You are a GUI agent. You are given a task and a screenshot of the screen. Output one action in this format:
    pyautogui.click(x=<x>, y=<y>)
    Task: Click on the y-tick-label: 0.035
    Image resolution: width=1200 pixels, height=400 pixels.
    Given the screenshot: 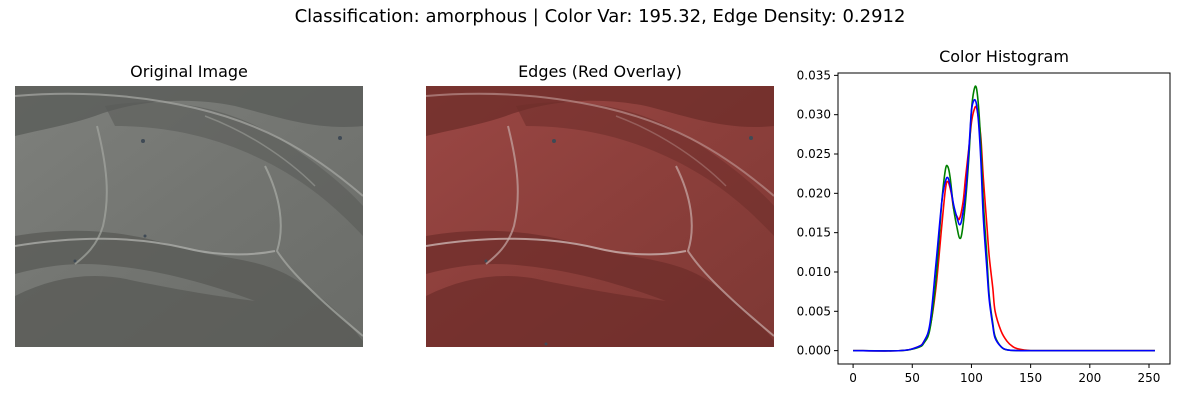 What is the action you would take?
    pyautogui.click(x=814, y=75)
    